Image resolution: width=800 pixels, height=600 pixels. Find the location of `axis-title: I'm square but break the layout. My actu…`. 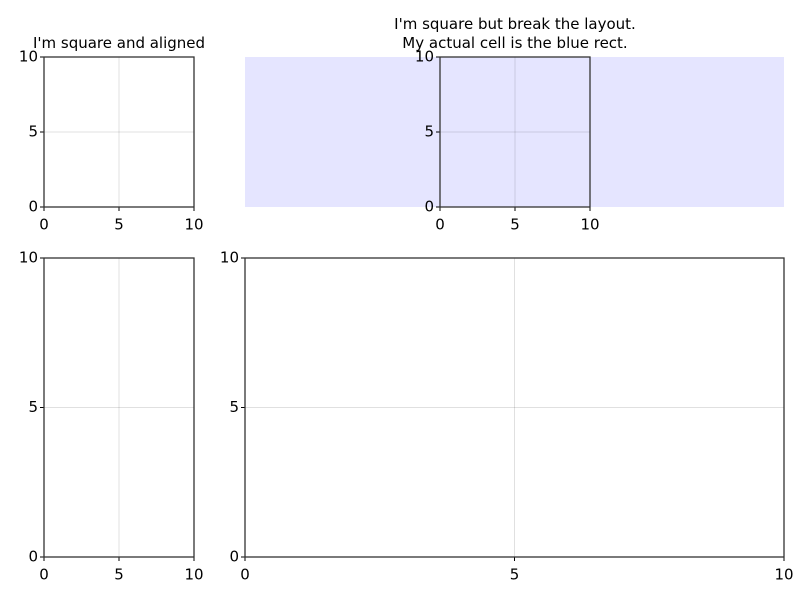

axis-title: I'm square but break the layout. My actu… is located at coordinates (515, 33).